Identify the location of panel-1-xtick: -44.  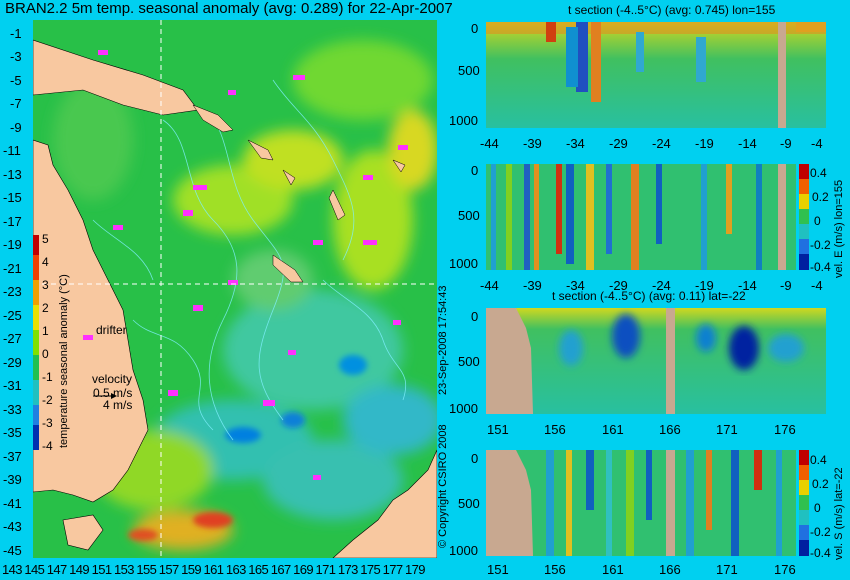
(489, 143).